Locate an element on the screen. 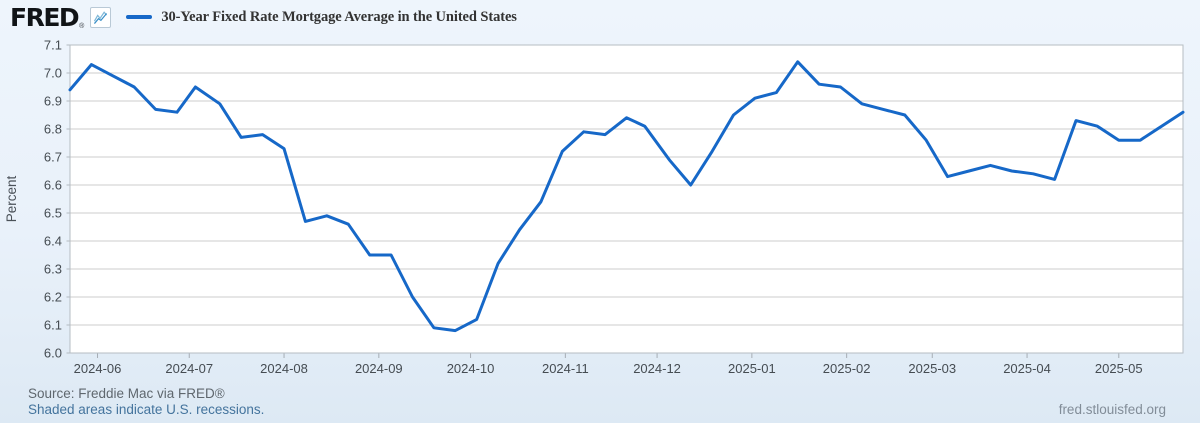 Image resolution: width=1200 pixels, height=423 pixels. svg-text: 6.5 is located at coordinates (53, 213).